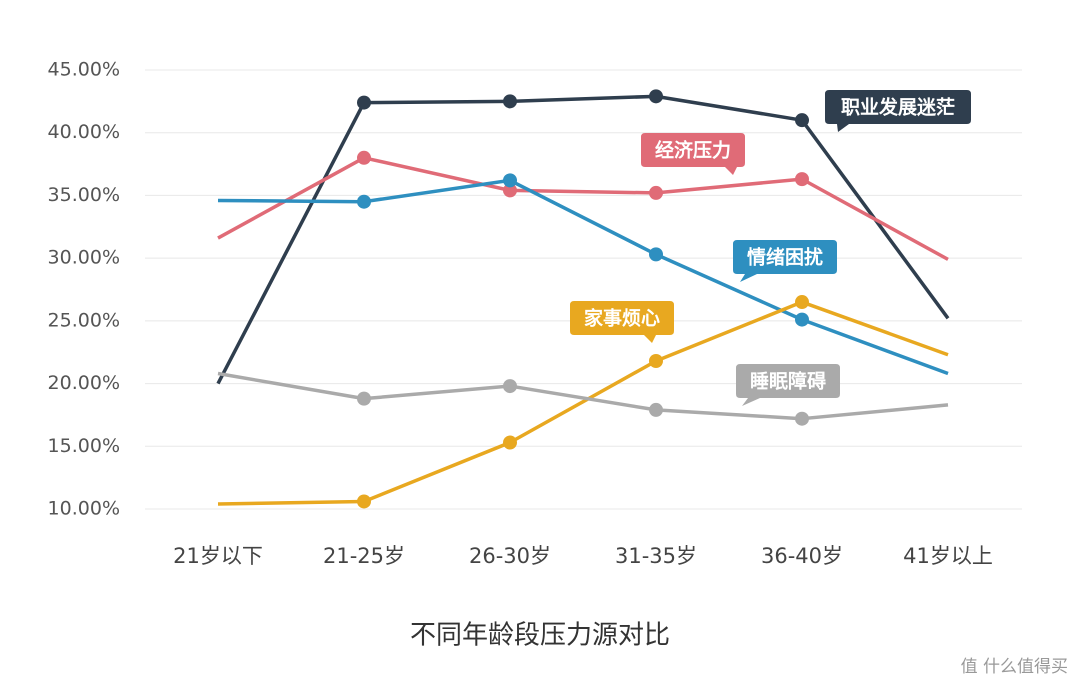 The height and width of the screenshot is (692, 1080). Describe the element at coordinates (802, 556) in the screenshot. I see `x-tick-label: 36-40岁` at that location.